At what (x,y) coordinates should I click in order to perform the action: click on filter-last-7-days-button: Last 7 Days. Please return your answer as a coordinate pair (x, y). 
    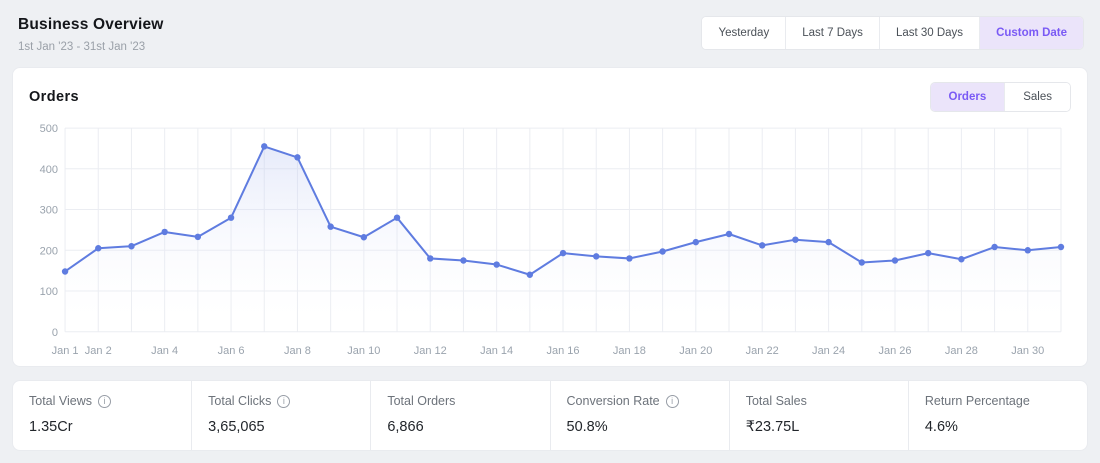
    Looking at the image, I should click on (833, 33).